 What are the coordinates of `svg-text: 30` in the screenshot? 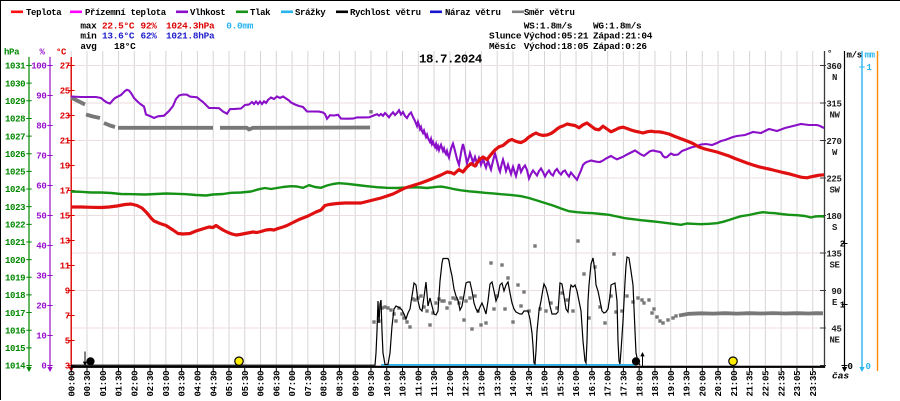 It's located at (41, 277).